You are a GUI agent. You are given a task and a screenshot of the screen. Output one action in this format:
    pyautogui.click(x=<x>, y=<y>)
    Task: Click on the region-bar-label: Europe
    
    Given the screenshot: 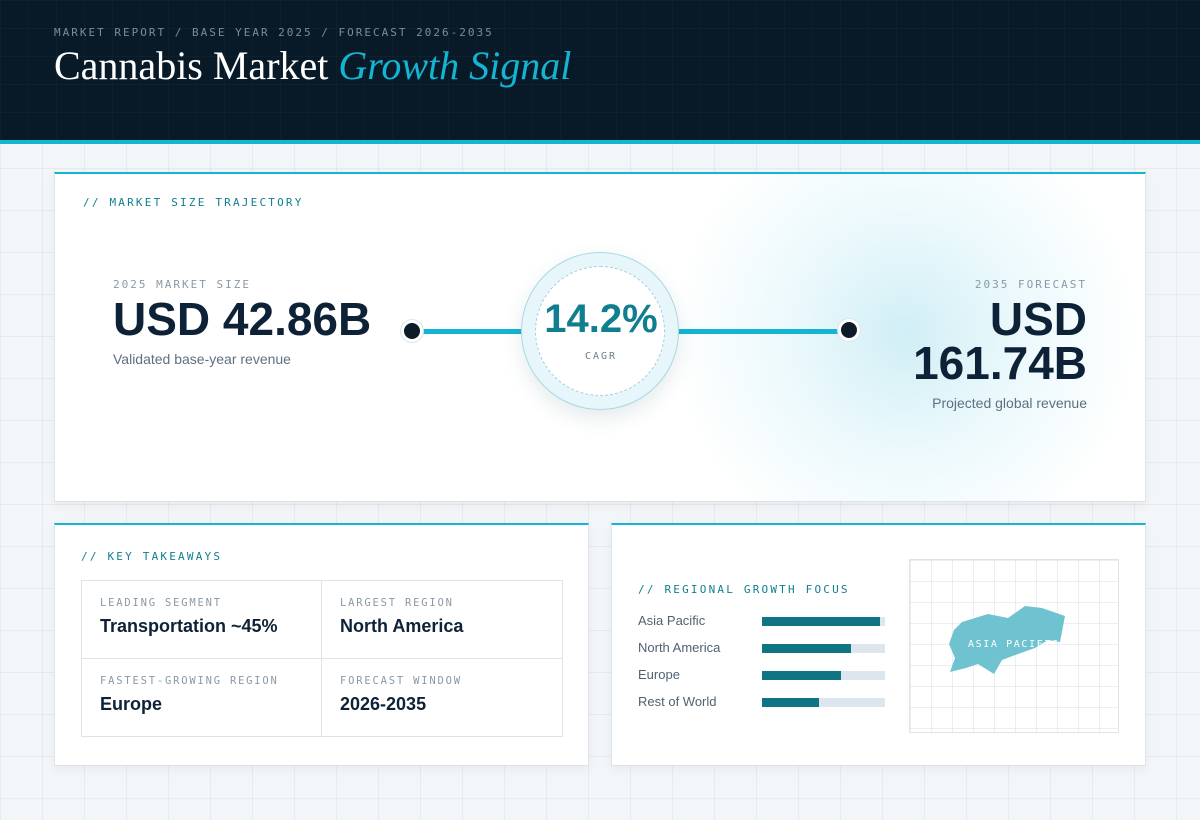 What is the action you would take?
    pyautogui.click(x=659, y=674)
    